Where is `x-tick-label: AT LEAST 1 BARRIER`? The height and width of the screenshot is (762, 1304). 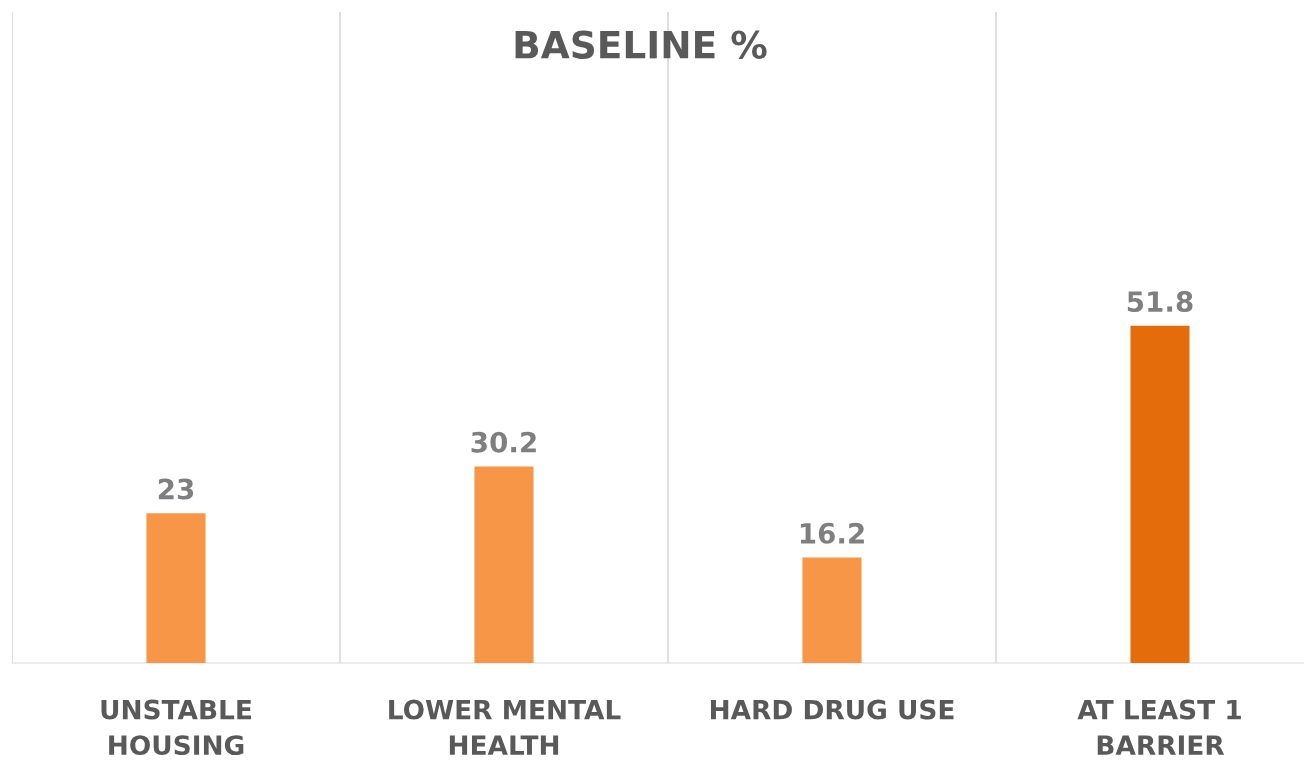 x-tick-label: AT LEAST 1 BARRIER is located at coordinates (1159, 727).